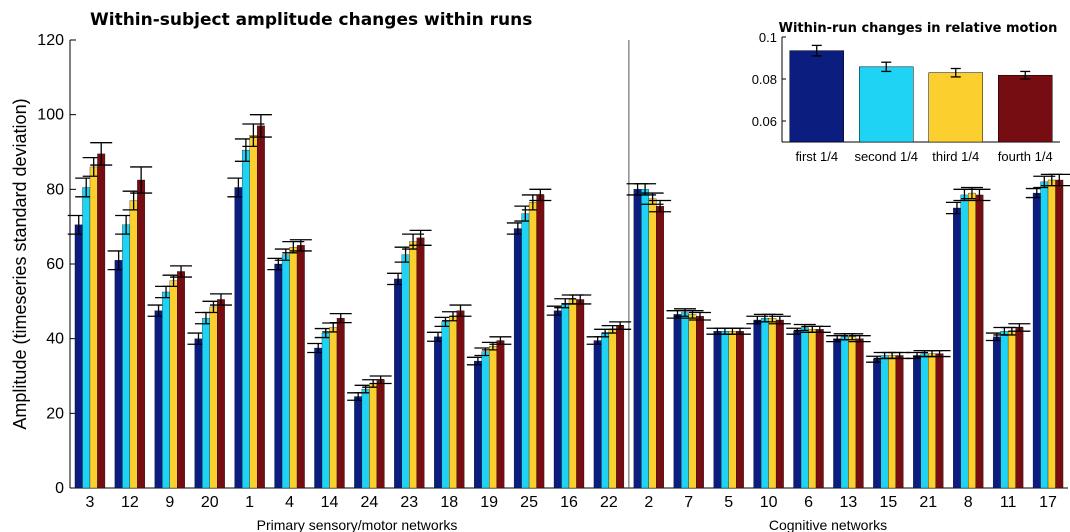  I want to click on main-x-tick-label: 1, so click(249, 502).